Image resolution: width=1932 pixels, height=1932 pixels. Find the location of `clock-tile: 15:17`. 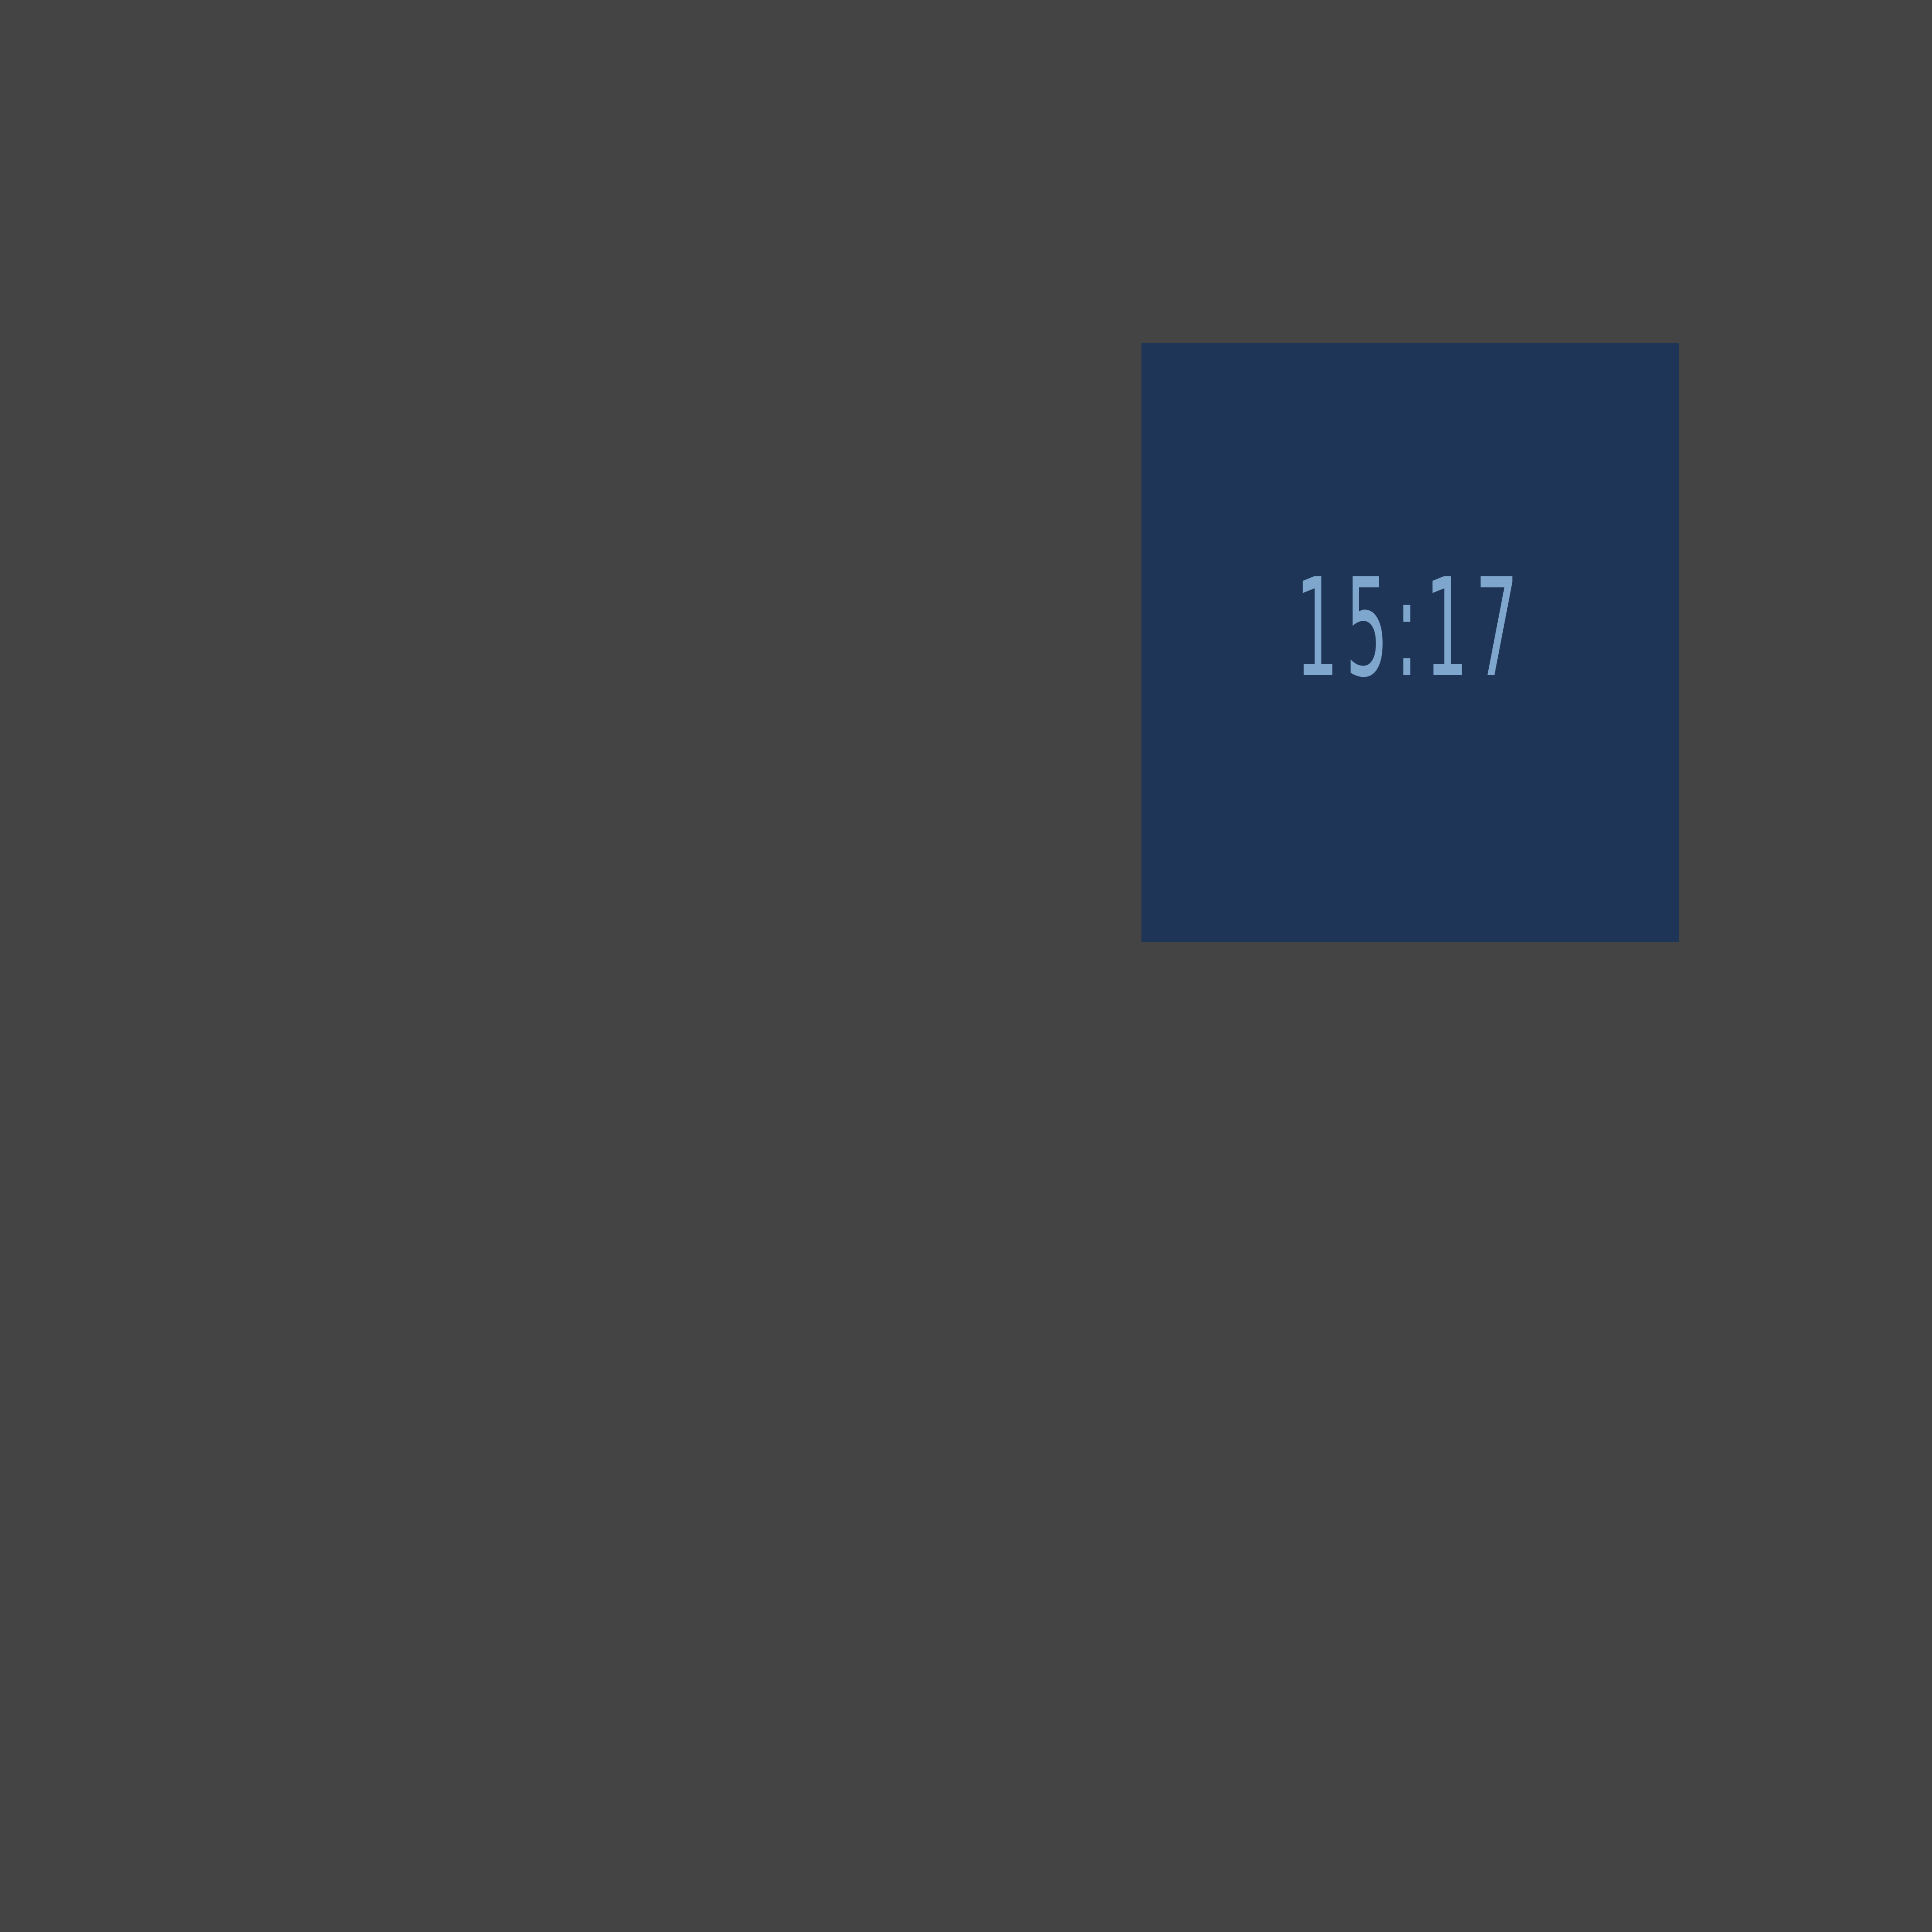

clock-tile: 15:17 is located at coordinates (1410, 642).